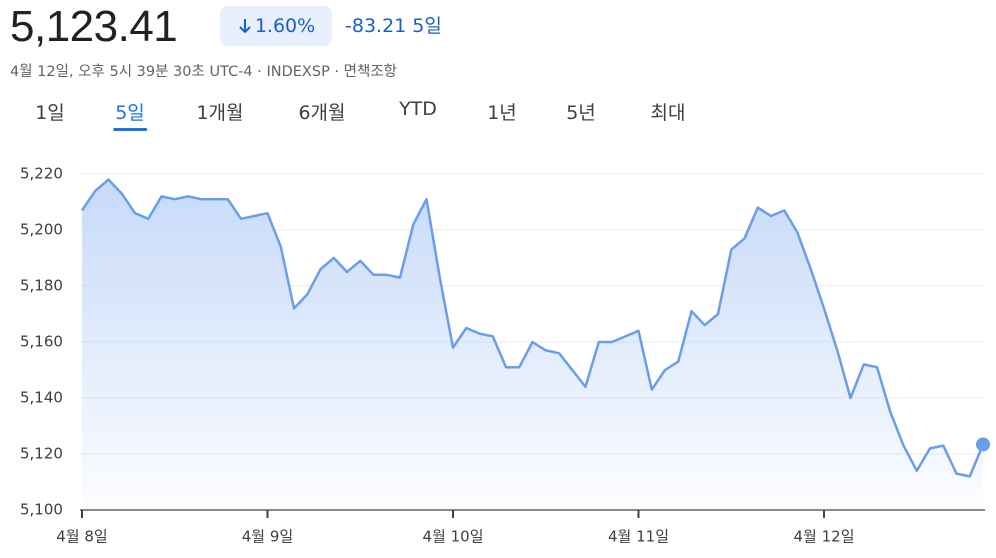 The height and width of the screenshot is (558, 996). Describe the element at coordinates (983, 444) in the screenshot. I see `last-point` at that location.